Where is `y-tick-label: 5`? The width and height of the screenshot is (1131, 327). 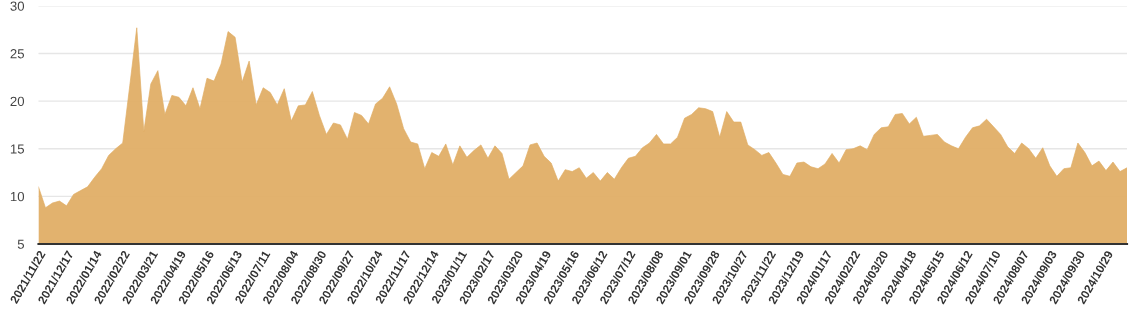
y-tick-label: 5 is located at coordinates (21, 244).